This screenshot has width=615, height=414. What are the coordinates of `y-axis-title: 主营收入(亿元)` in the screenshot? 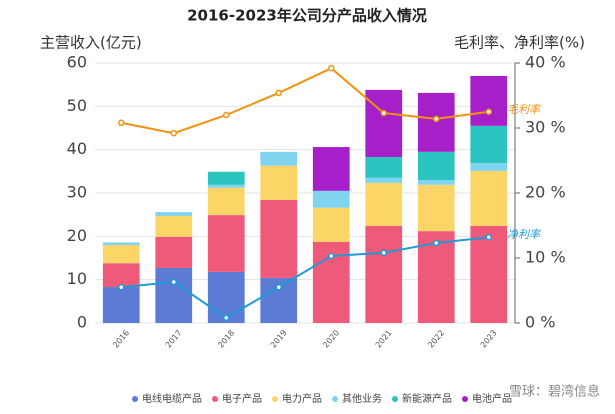 It's located at (91, 43).